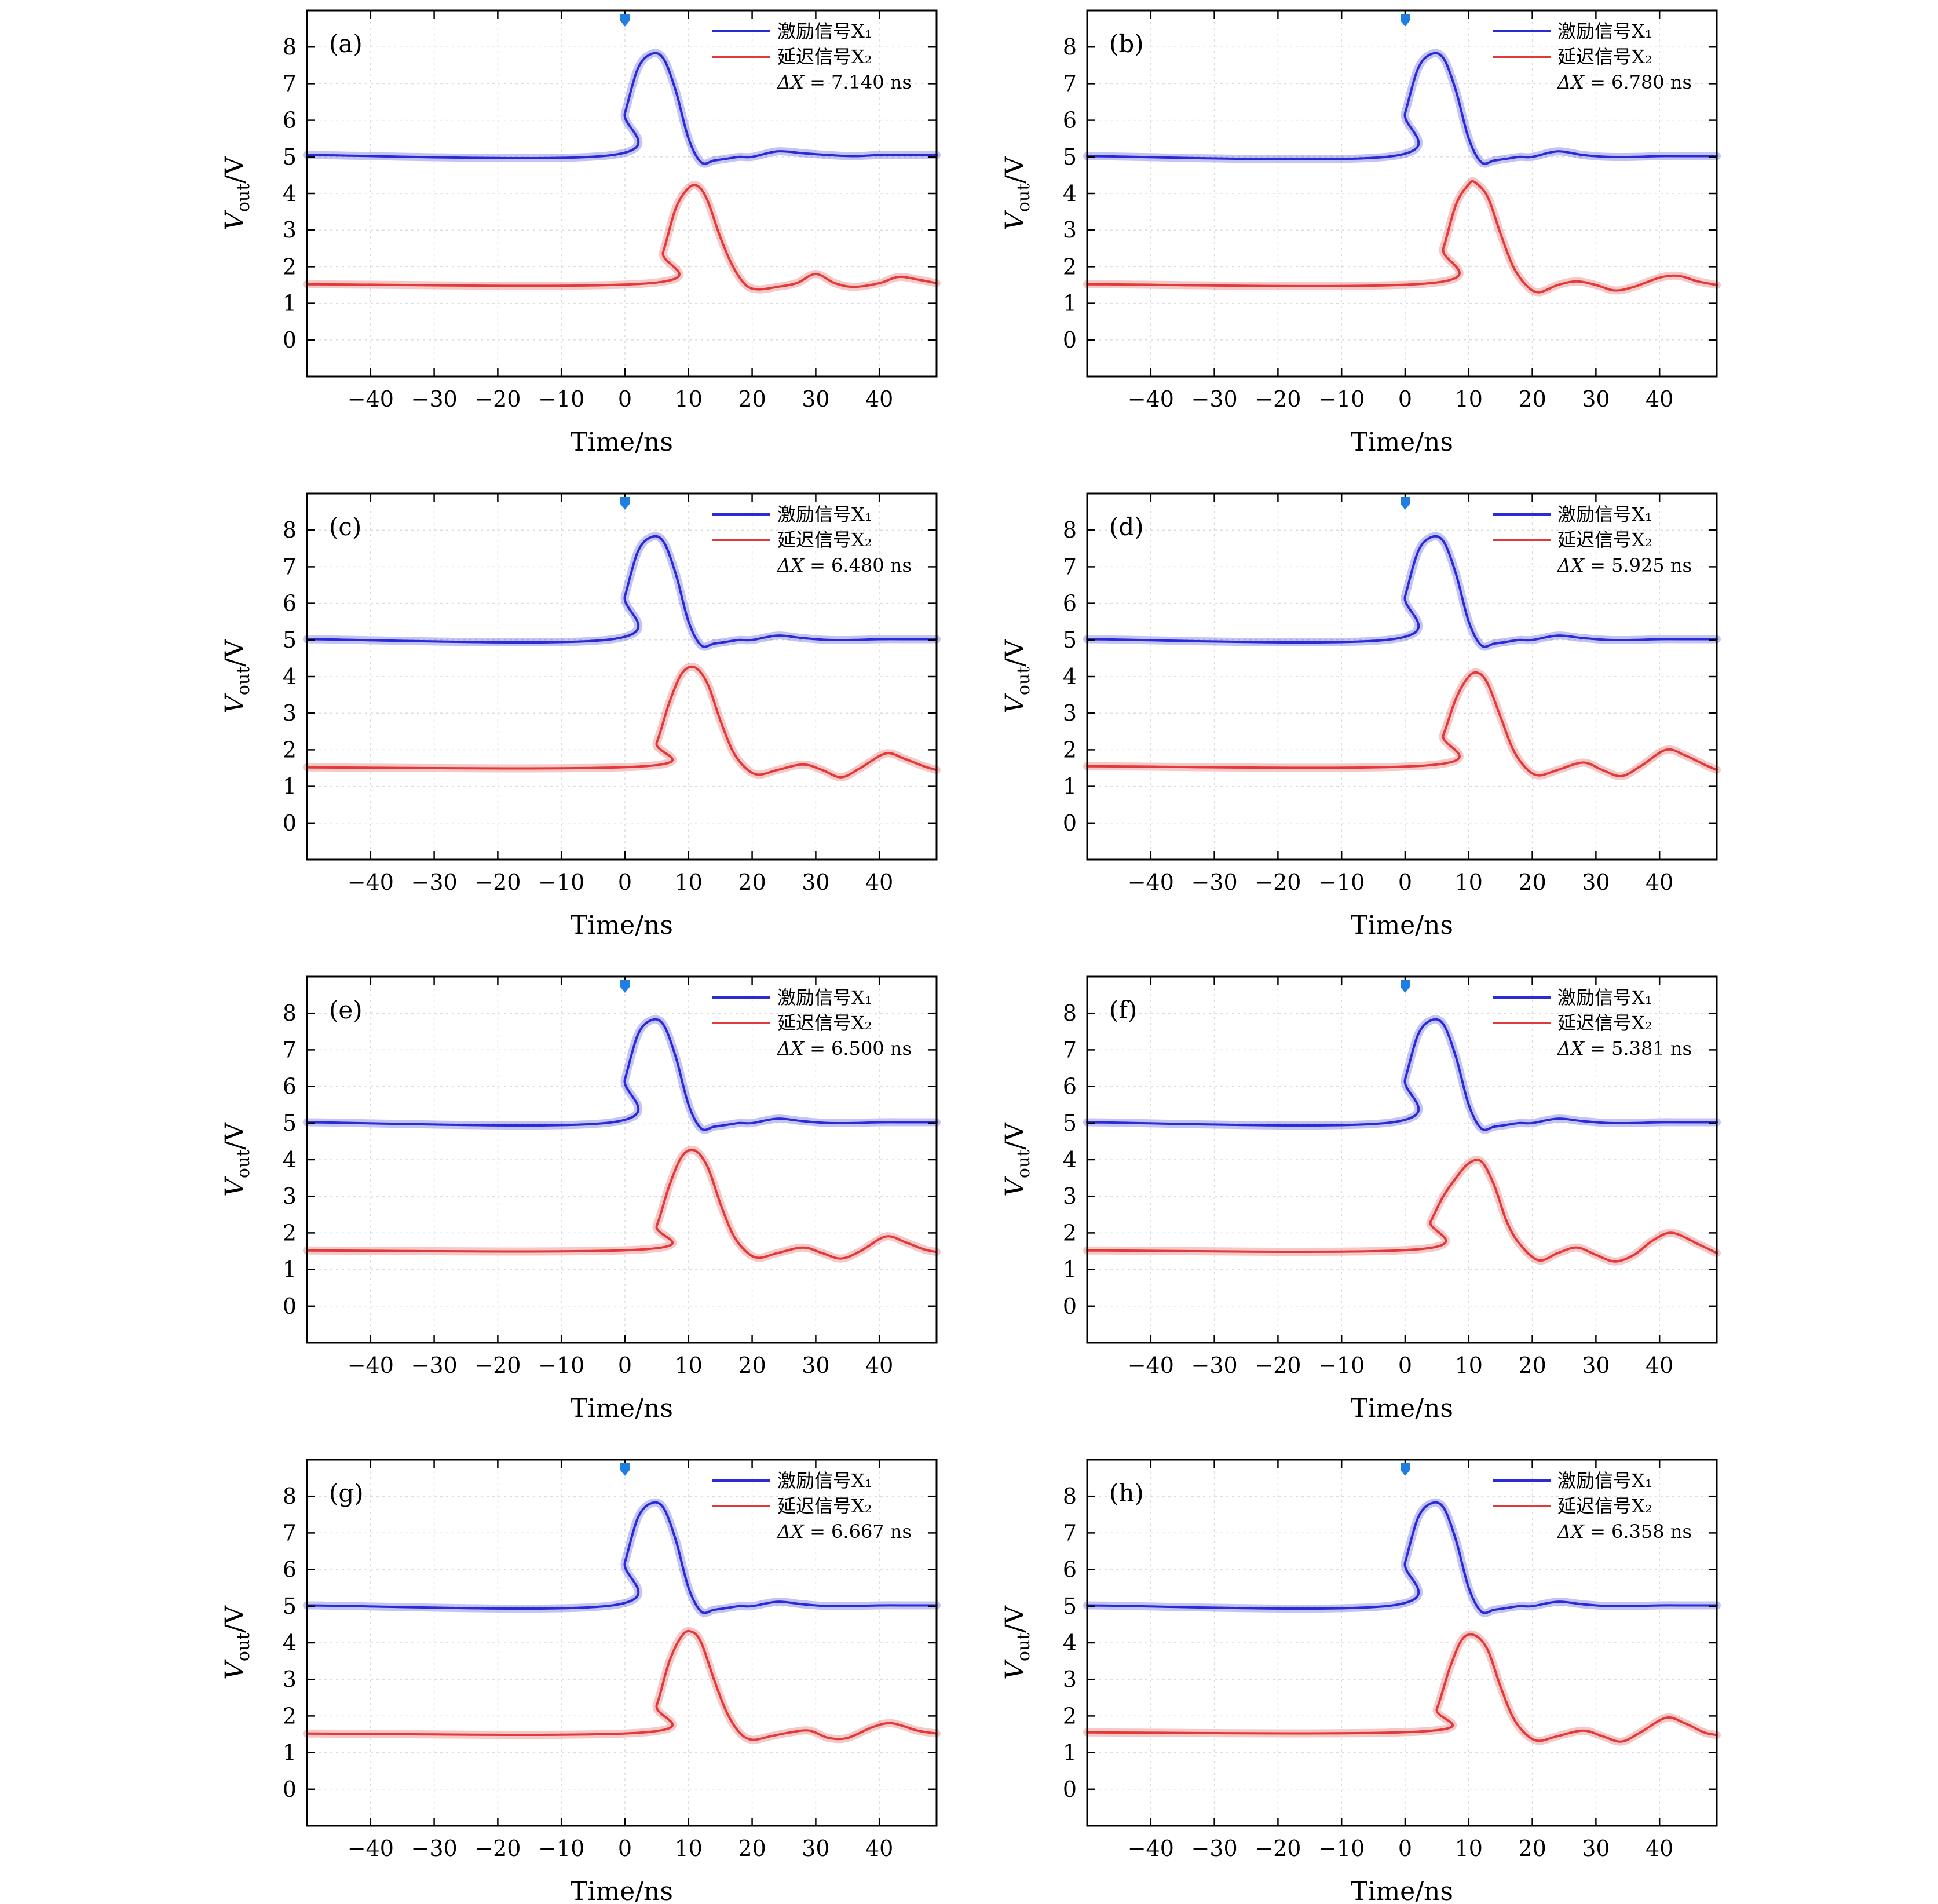  What do you see at coordinates (860, 1532) in the screenshot?
I see `delta-x-value: 6.667` at bounding box center [860, 1532].